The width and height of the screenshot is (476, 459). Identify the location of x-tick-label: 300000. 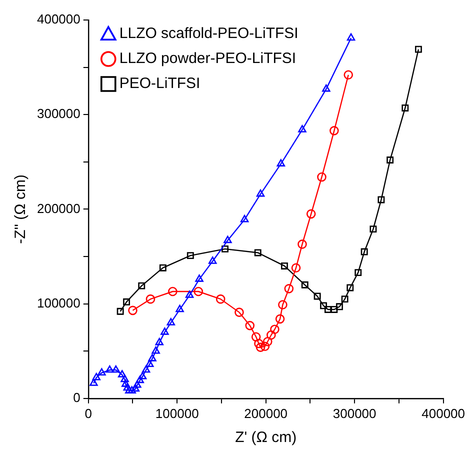
(354, 413).